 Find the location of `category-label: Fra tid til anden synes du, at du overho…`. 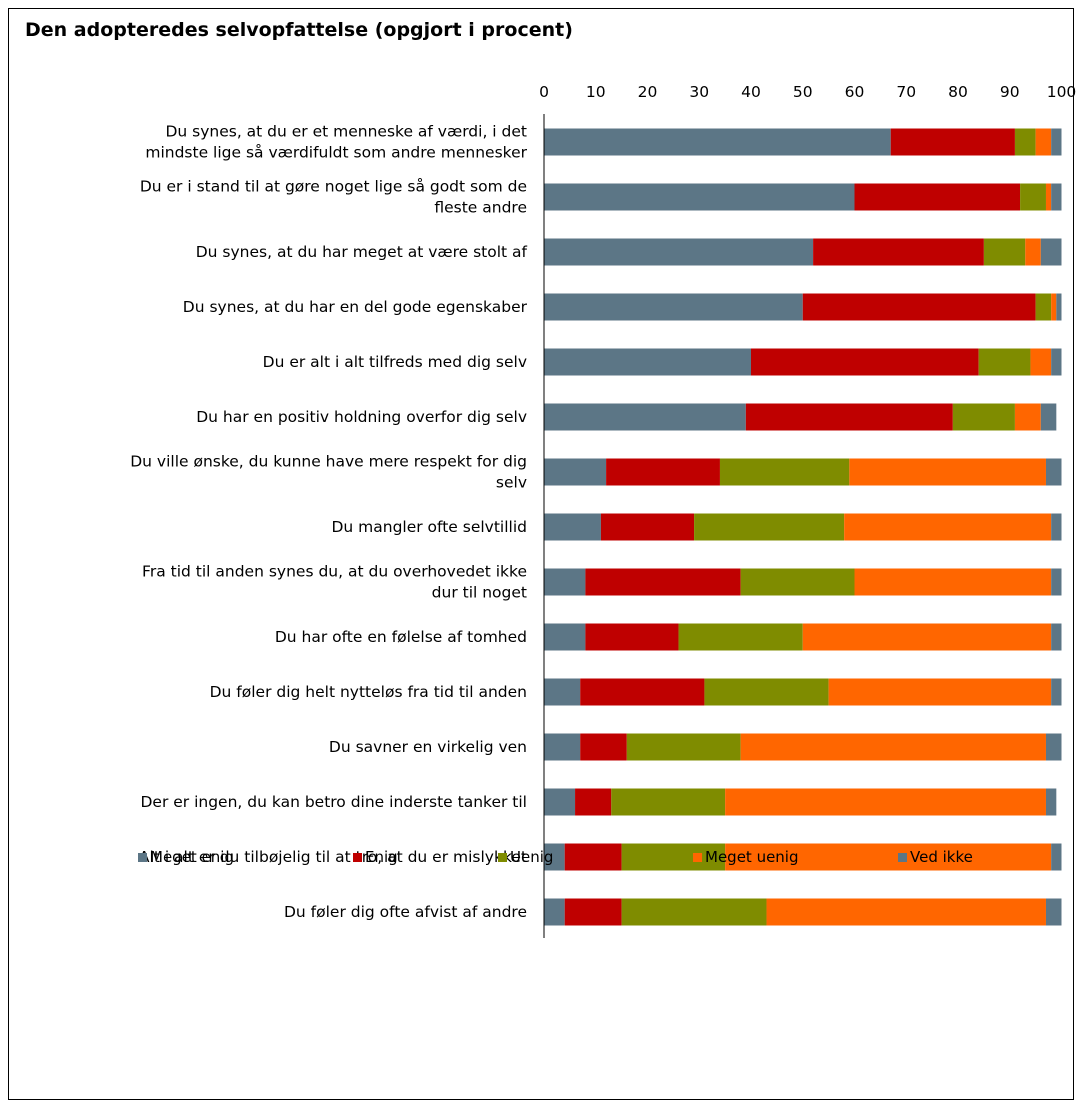

category-label: Fra tid til anden synes du, at du overho… is located at coordinates (334, 572).